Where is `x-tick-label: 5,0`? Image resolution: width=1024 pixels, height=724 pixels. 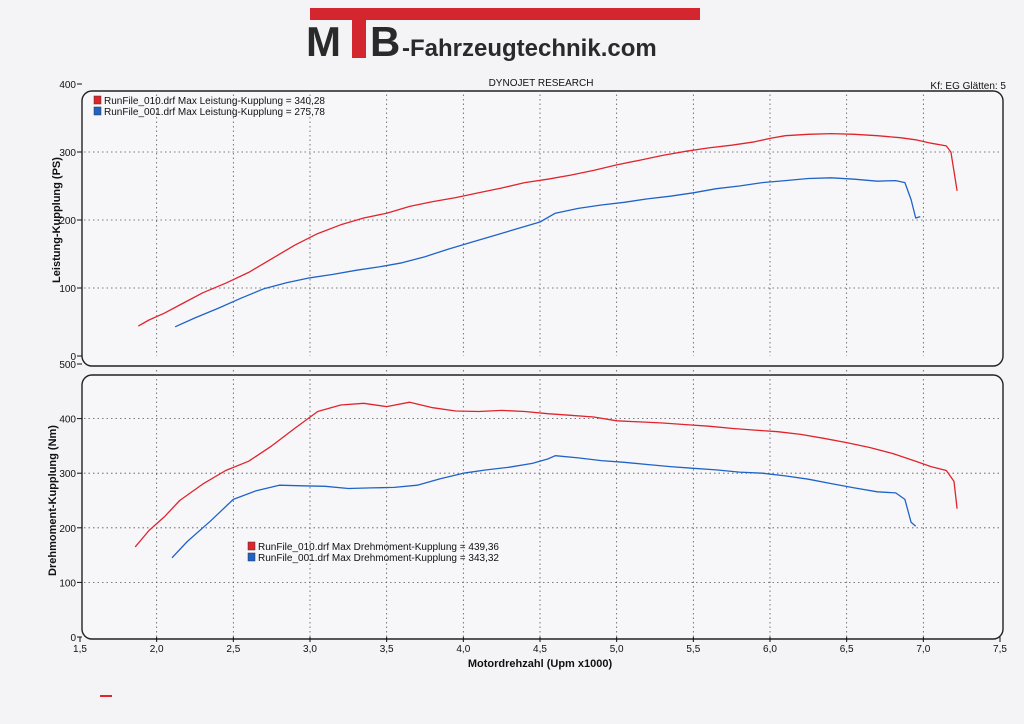
x-tick-label: 5,0 is located at coordinates (617, 649).